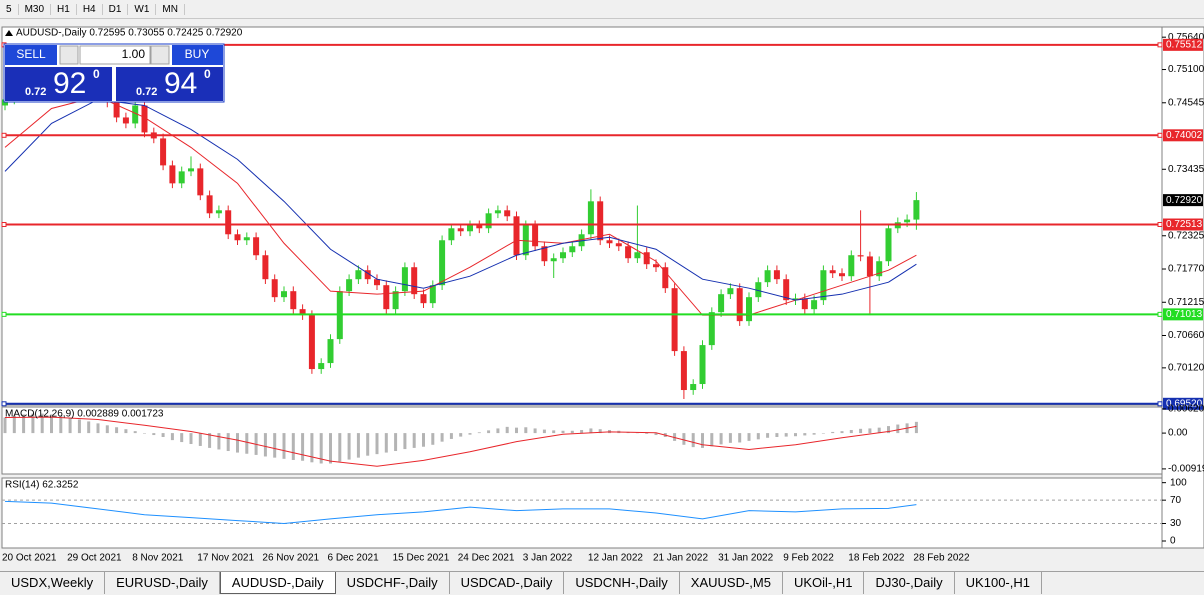 This screenshot has width=1204, height=595. Describe the element at coordinates (808, 558) in the screenshot. I see `x-tick-label: 9 Feb 2022` at that location.